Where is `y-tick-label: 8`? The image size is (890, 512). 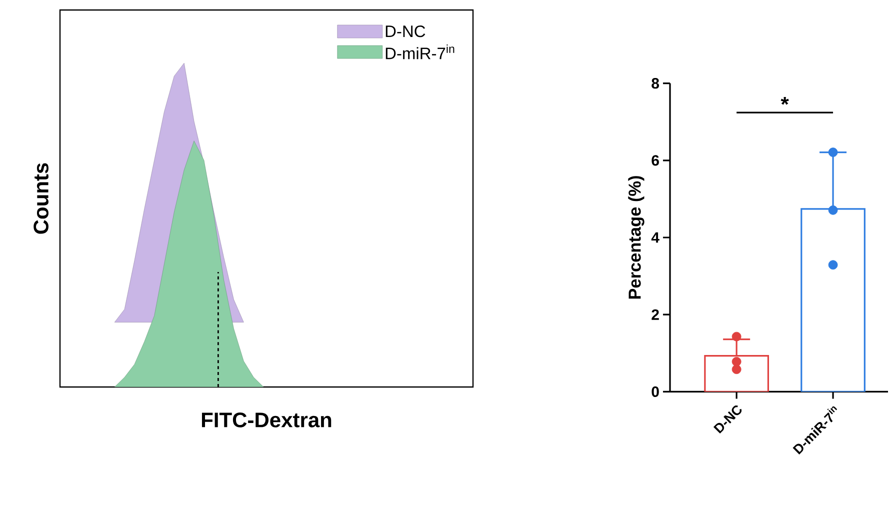
y-tick-label: 8 is located at coordinates (656, 83).